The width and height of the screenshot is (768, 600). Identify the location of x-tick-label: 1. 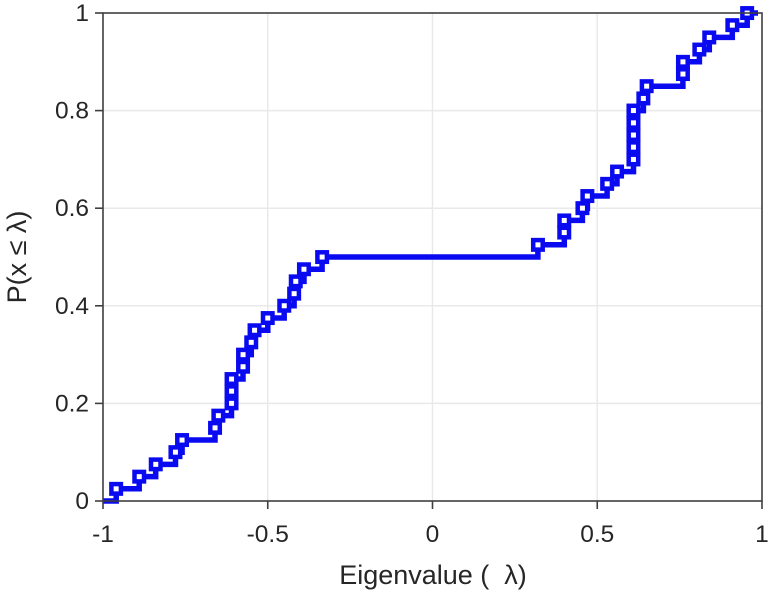
(761, 534).